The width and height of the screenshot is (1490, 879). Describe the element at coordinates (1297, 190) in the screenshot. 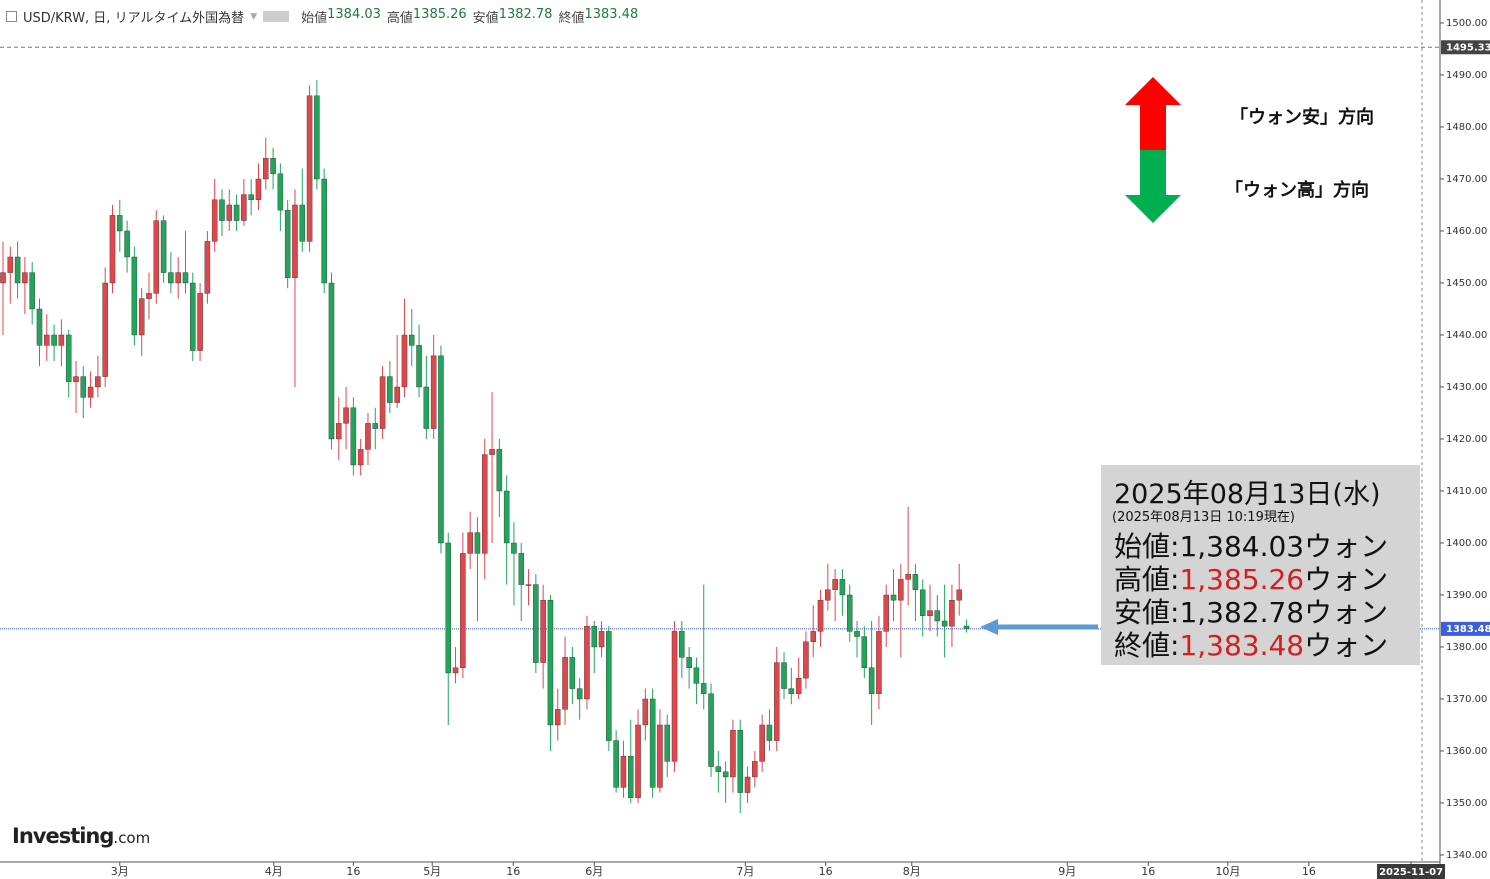

I see `down-label: 「ウォン高」方向` at that location.